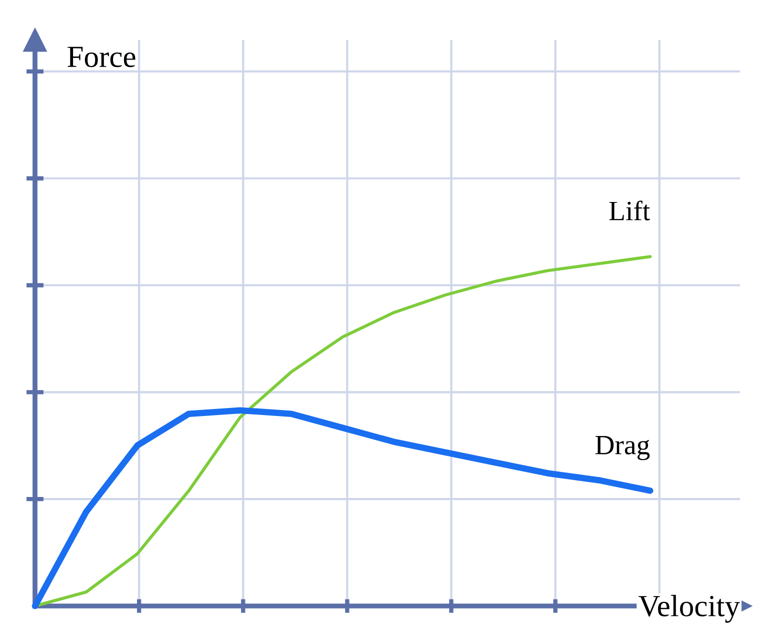  I want to click on series-label: Lift, so click(629, 210).